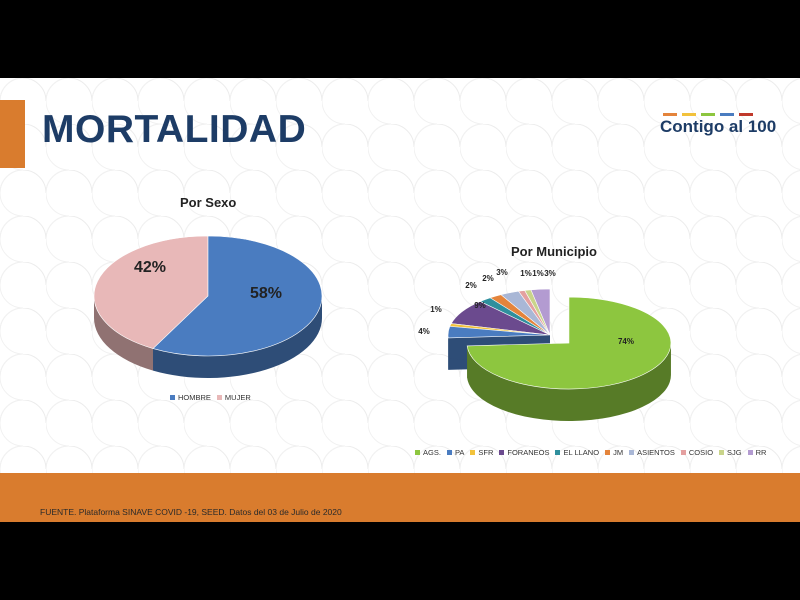 The image size is (800, 600). Describe the element at coordinates (266, 293) in the screenshot. I see `data-label-hombre: 58%` at that location.